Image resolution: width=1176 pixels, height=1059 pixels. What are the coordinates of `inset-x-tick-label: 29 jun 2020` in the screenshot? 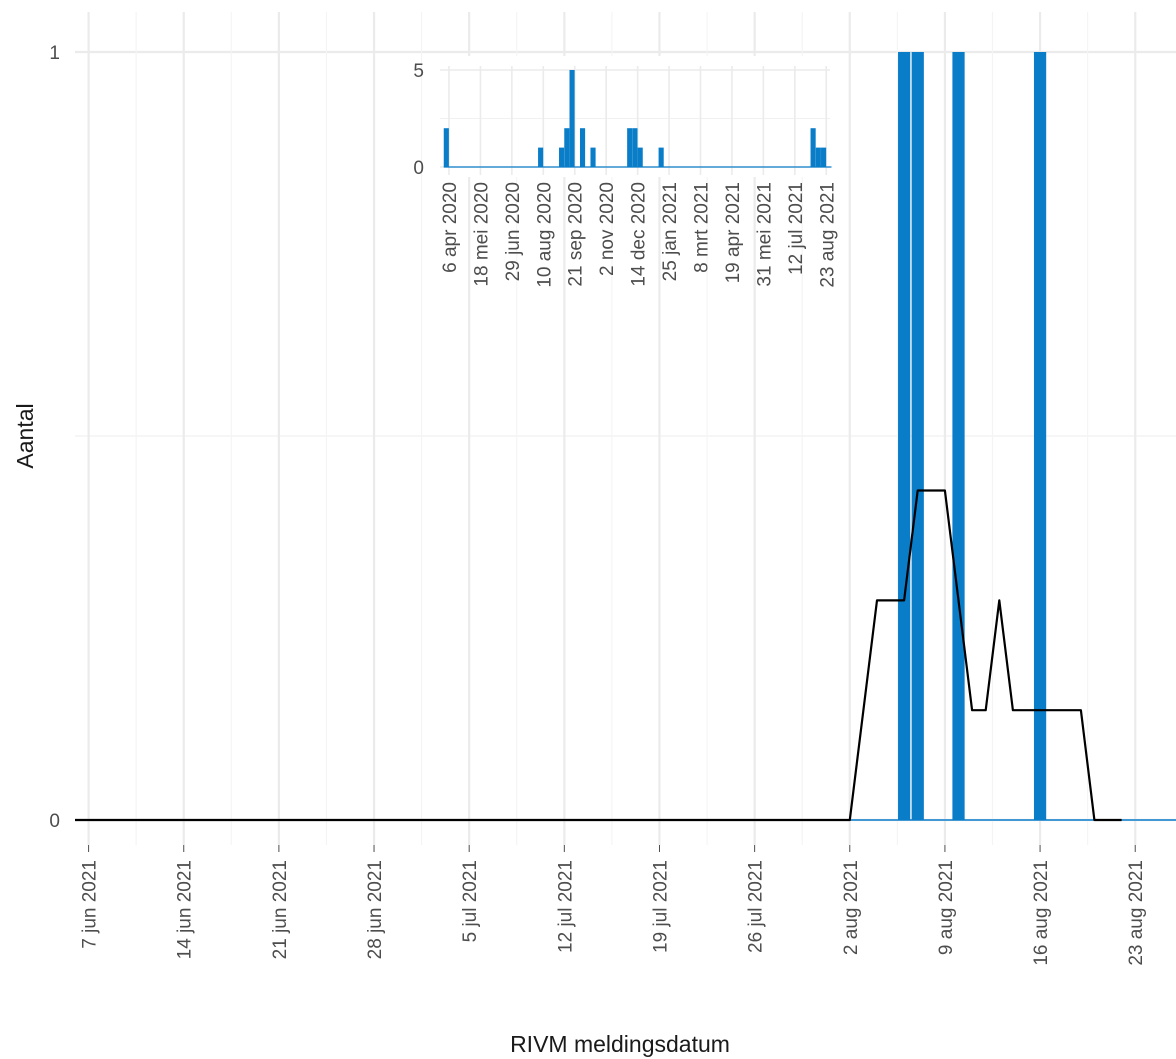 It's located at (513, 231).